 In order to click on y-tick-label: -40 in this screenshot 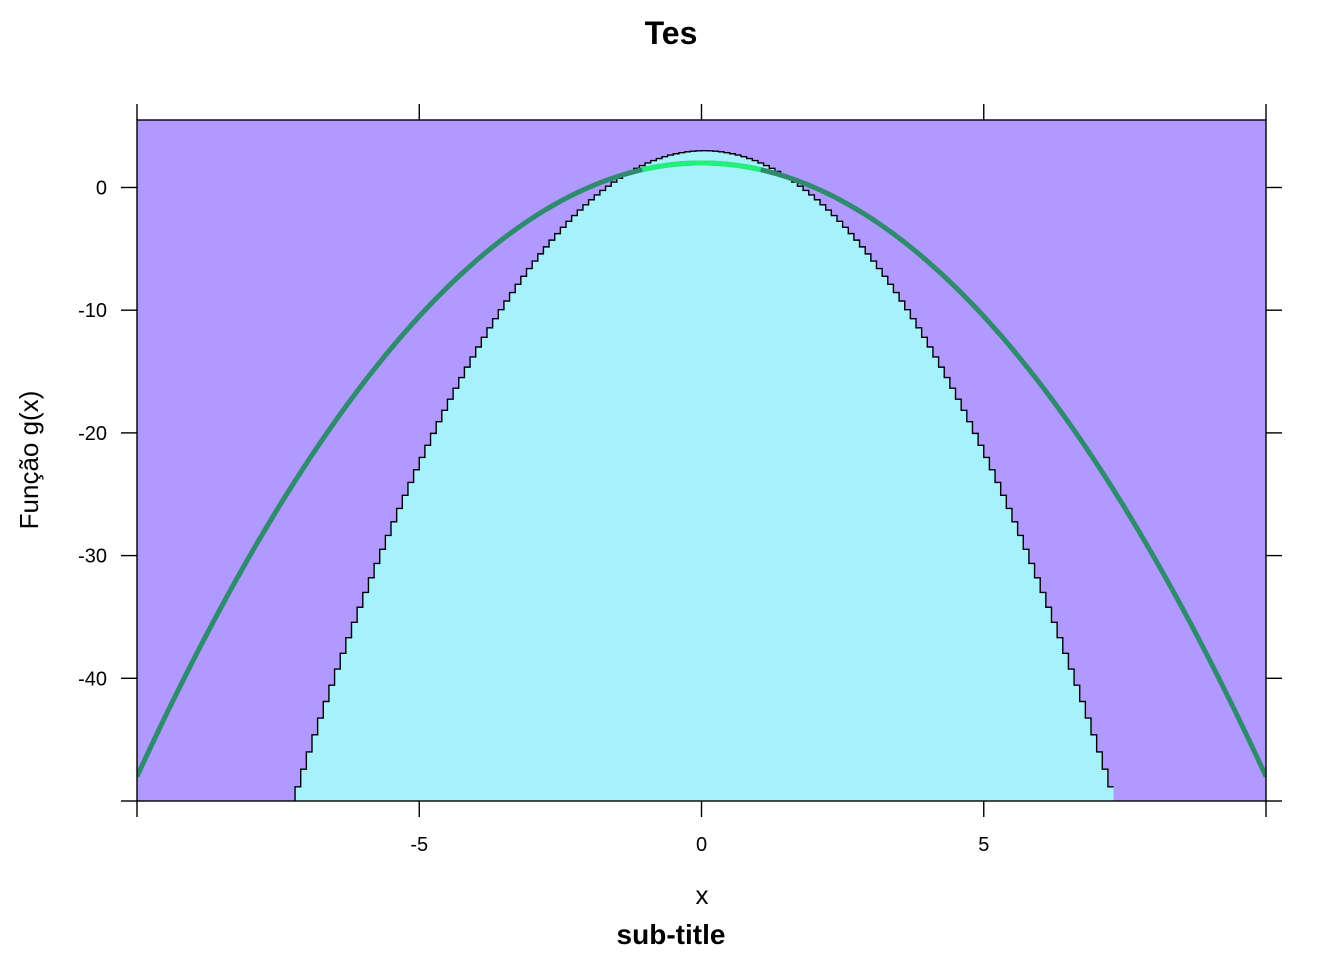, I will do `click(92, 679)`.